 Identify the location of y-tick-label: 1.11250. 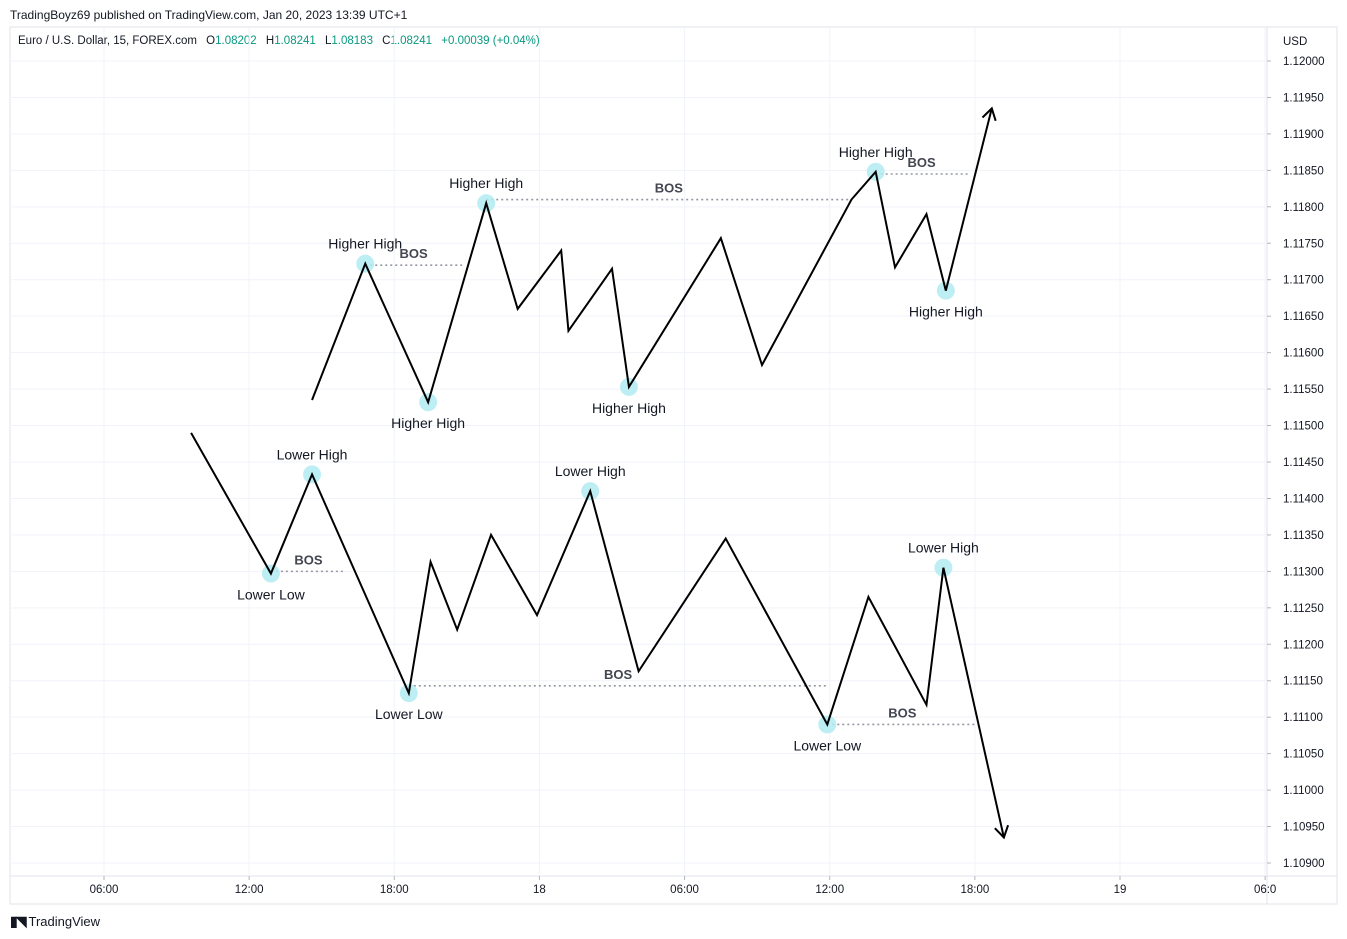
(1303, 609).